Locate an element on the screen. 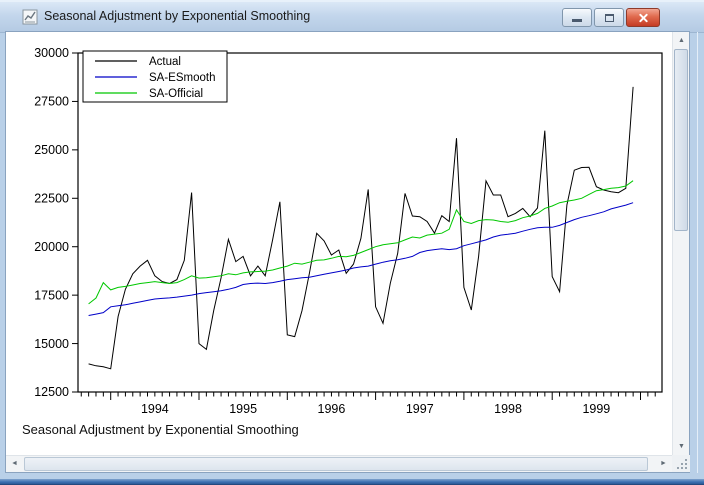 Image resolution: width=704 pixels, height=485 pixels. window-right-edge is located at coordinates (697, 252).